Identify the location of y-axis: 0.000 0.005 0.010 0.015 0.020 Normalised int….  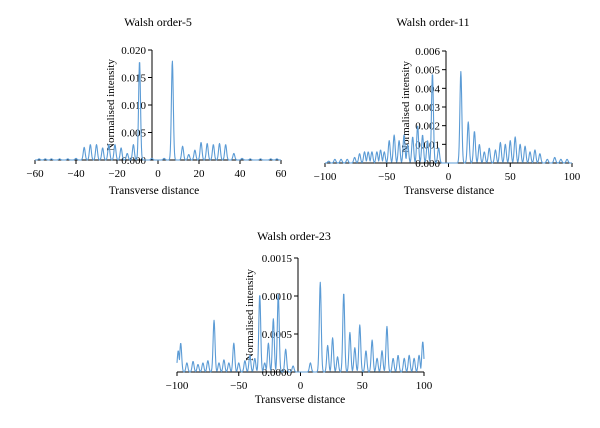
(129, 106).